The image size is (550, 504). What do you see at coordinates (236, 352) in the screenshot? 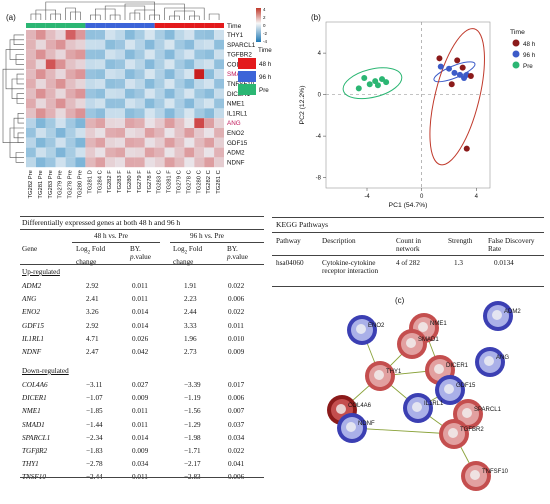
I see `up-row-p2: 0.009` at bounding box center [236, 352].